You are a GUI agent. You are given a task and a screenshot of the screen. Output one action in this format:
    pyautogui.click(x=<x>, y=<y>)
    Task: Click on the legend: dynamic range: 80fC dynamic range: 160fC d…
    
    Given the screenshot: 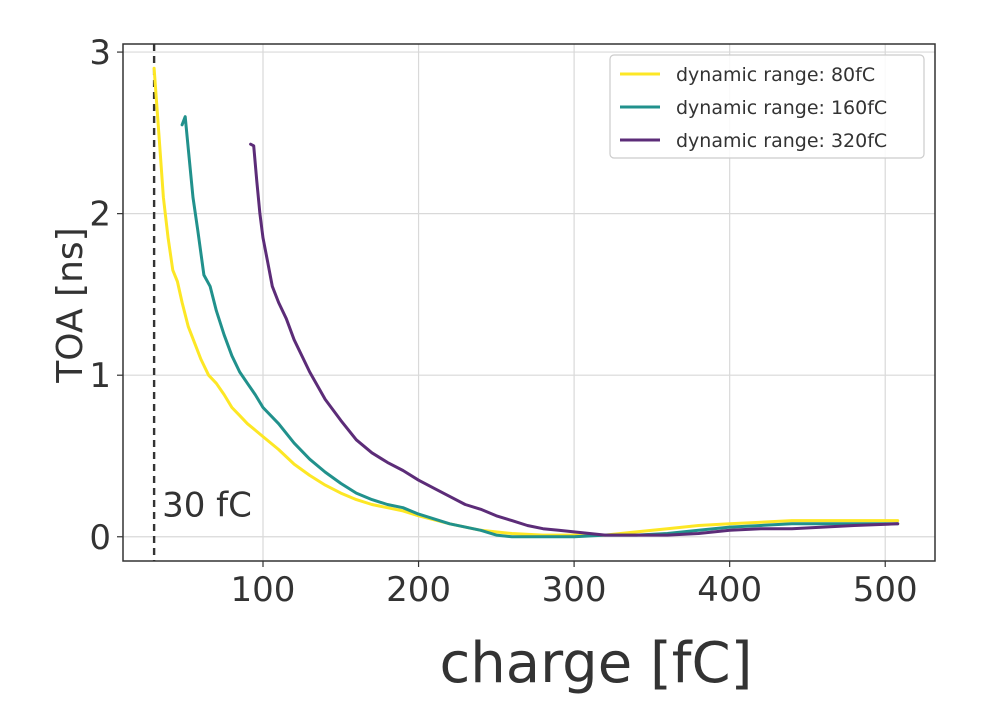 What is the action you would take?
    pyautogui.click(x=767, y=106)
    